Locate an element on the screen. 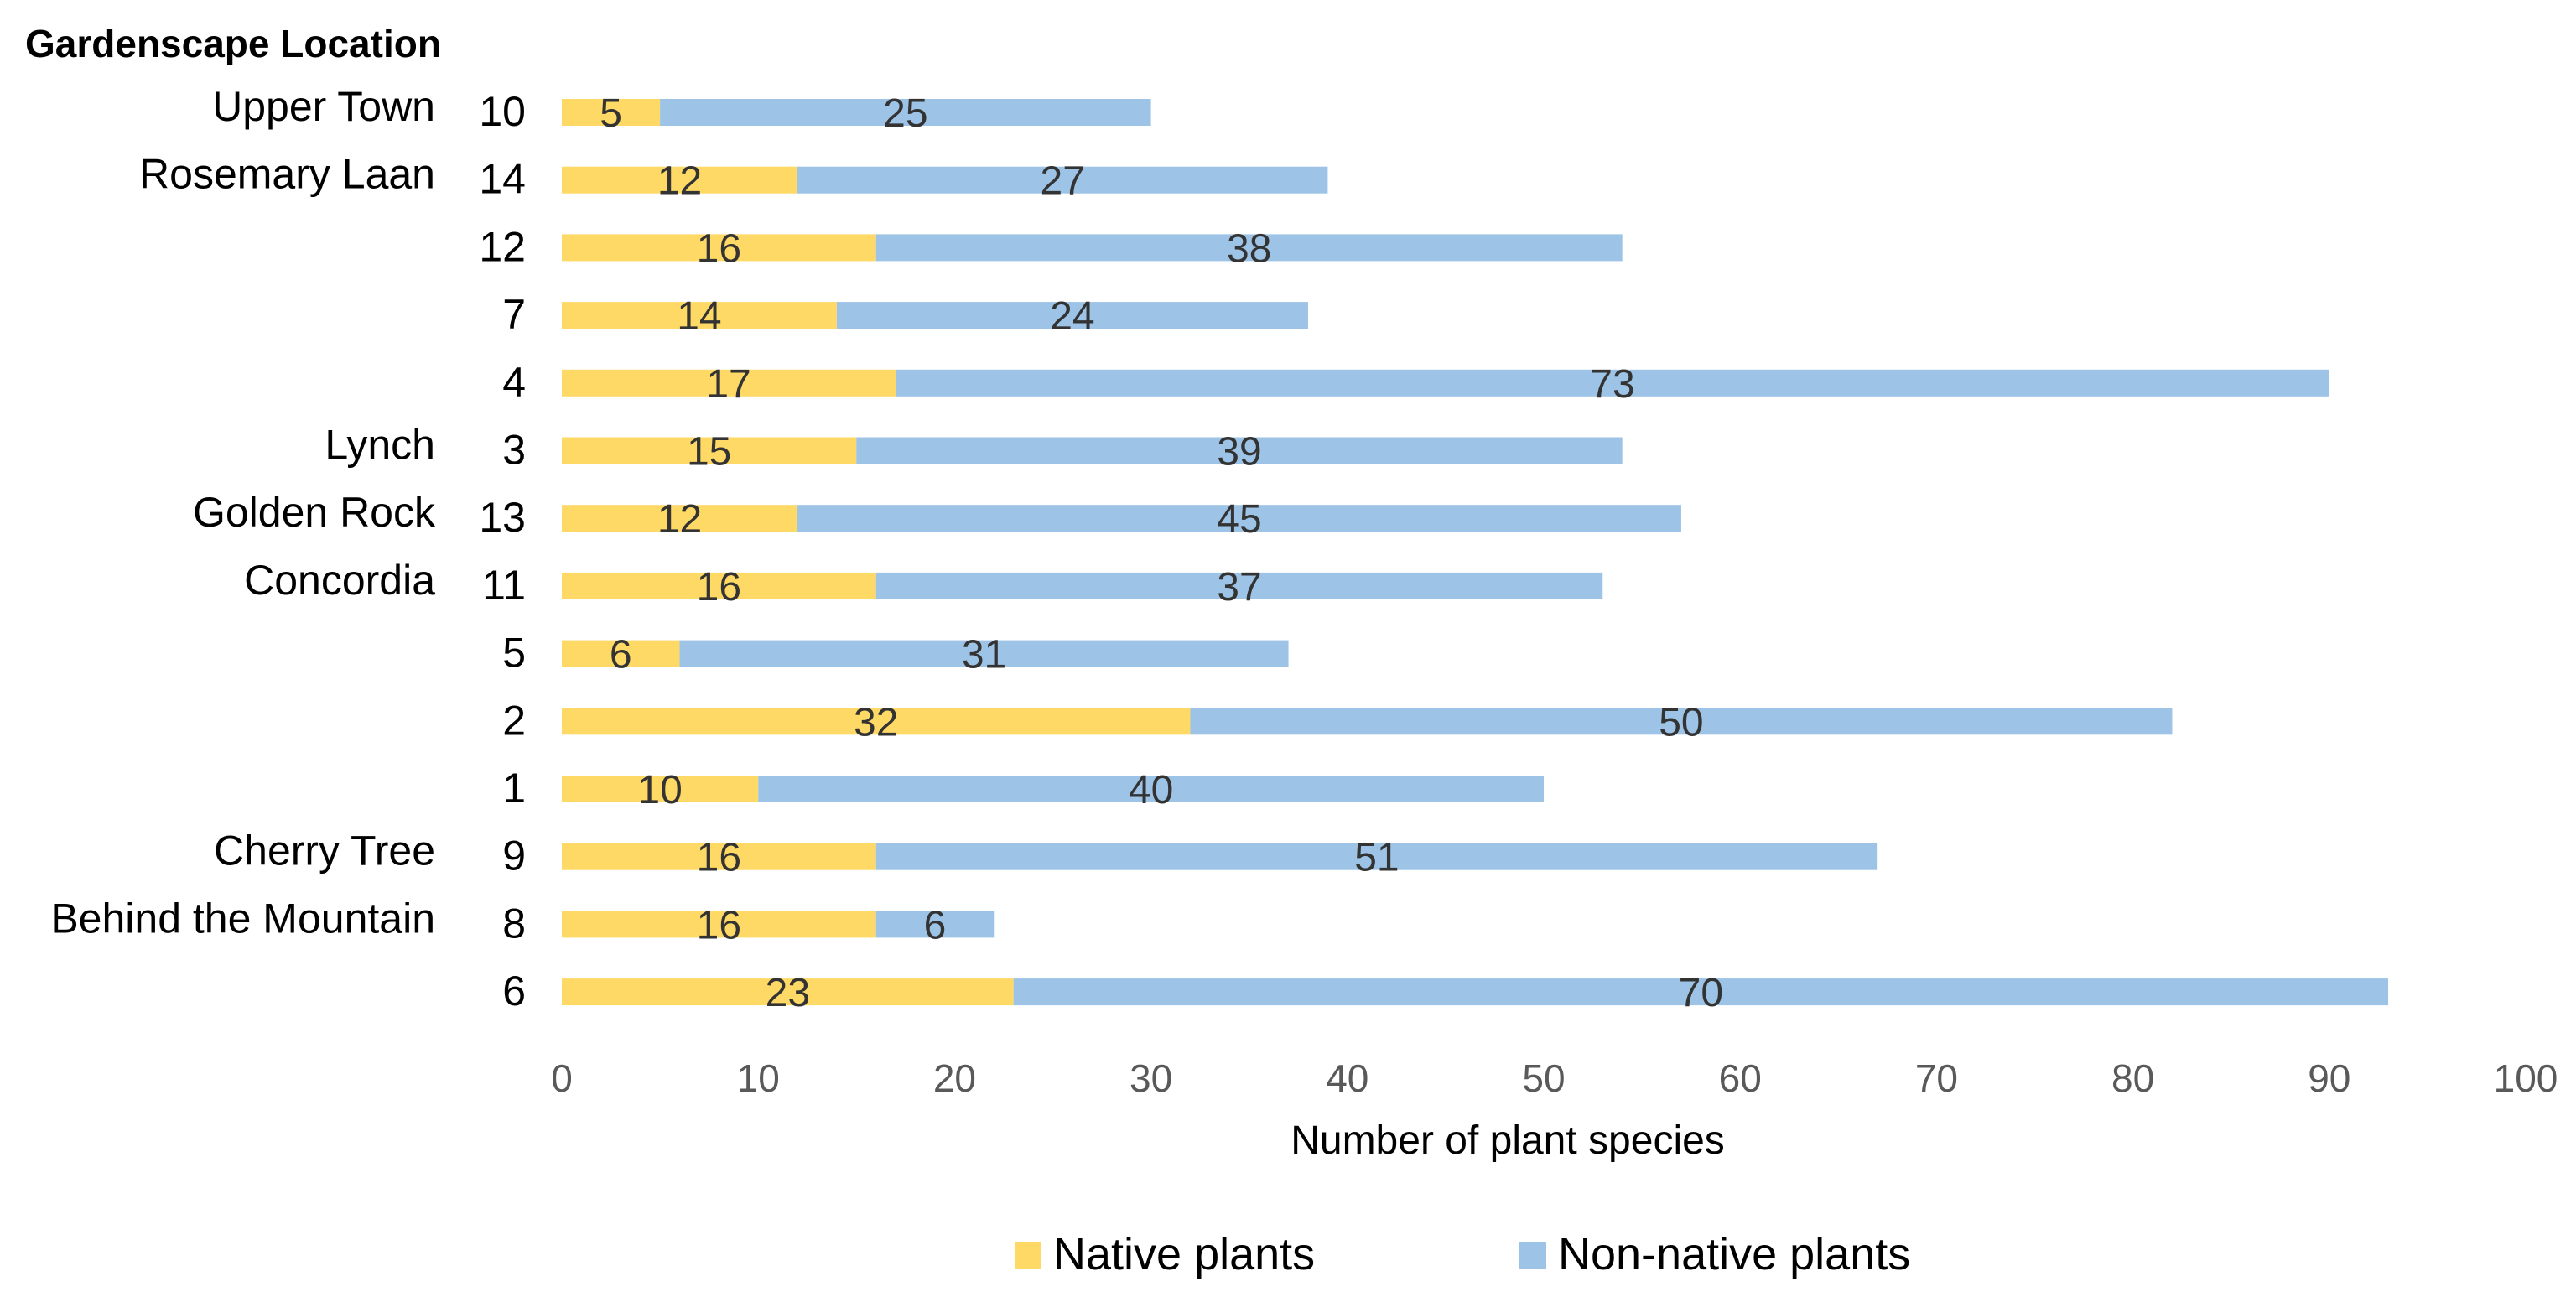 This screenshot has height=1292, width=2576. bar-site-7-non-native is located at coordinates (1072, 315).